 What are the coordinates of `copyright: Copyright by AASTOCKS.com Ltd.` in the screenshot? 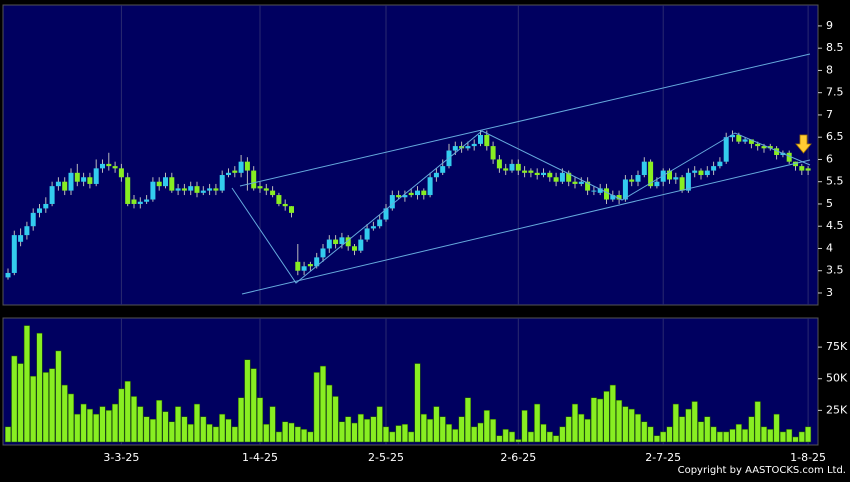 It's located at (762, 470).